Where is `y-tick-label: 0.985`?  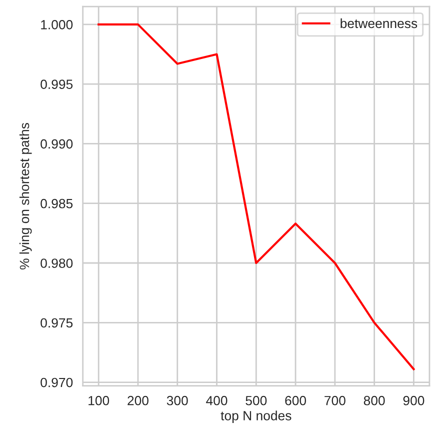 y-tick-label: 0.985 is located at coordinates (56, 203).